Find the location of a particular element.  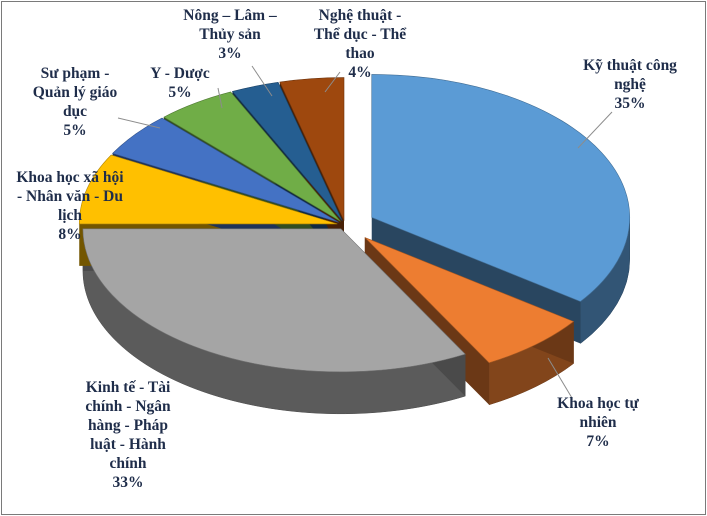

slice-label-1: Khoa học tự nhiên 7% is located at coordinates (598, 422).